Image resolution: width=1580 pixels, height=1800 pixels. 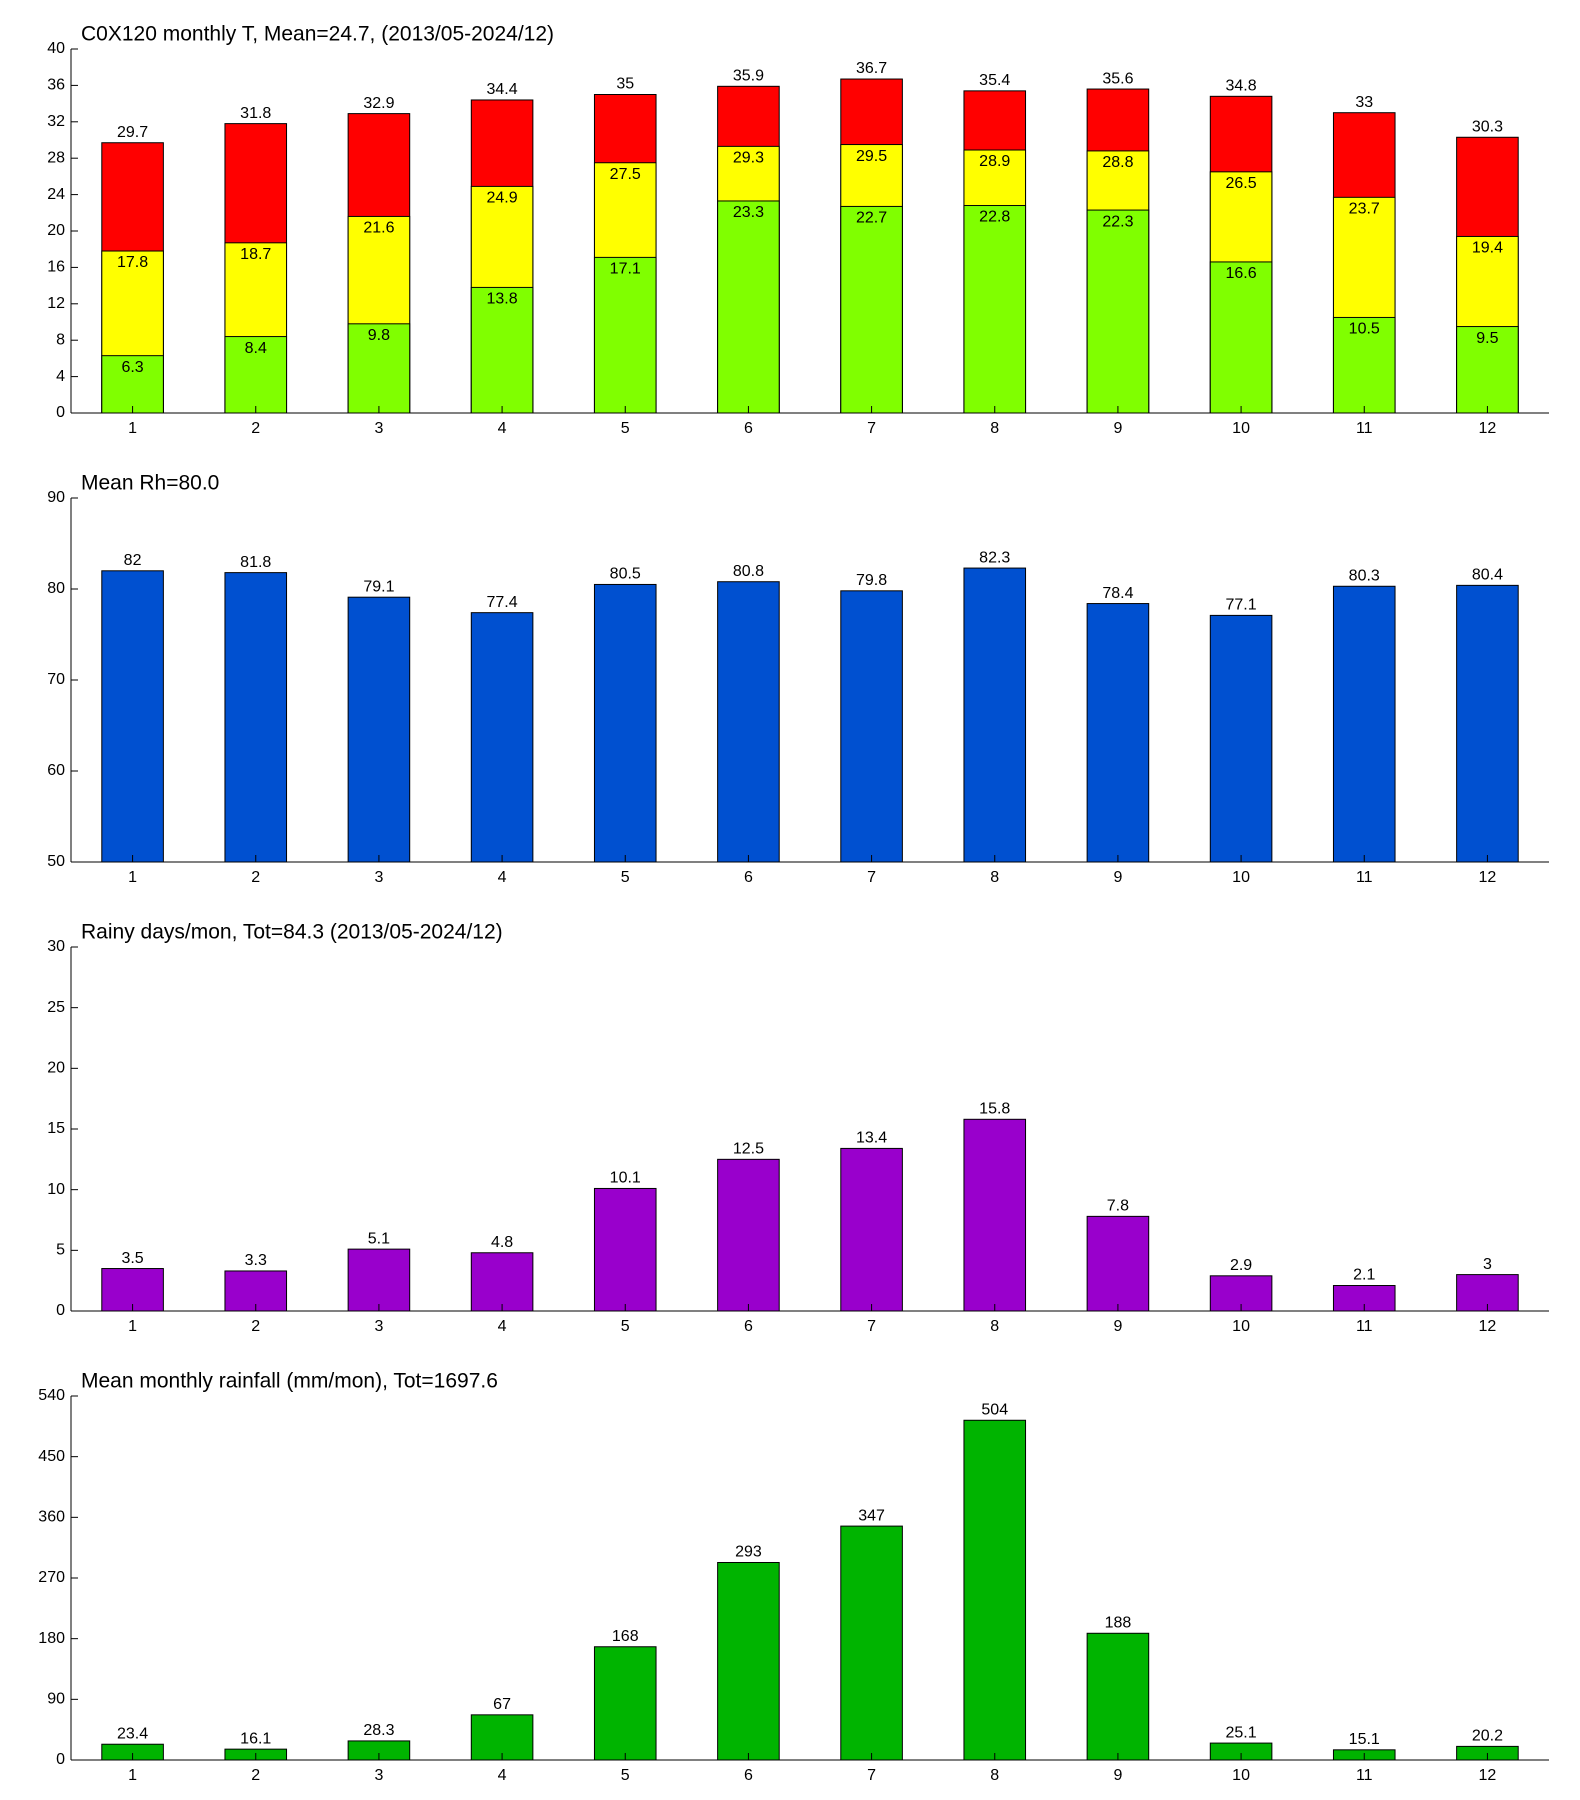 I want to click on data-label: 33, so click(x=1364, y=102).